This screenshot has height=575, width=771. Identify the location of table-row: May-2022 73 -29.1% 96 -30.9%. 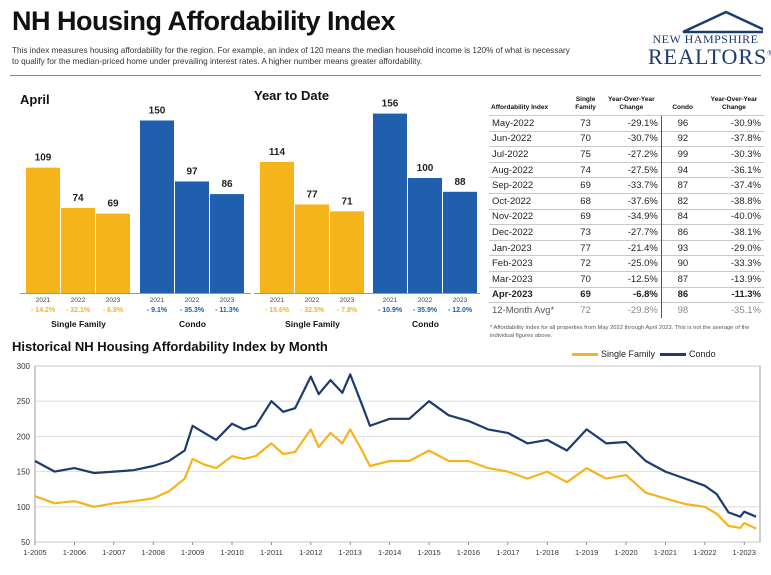
(626, 123).